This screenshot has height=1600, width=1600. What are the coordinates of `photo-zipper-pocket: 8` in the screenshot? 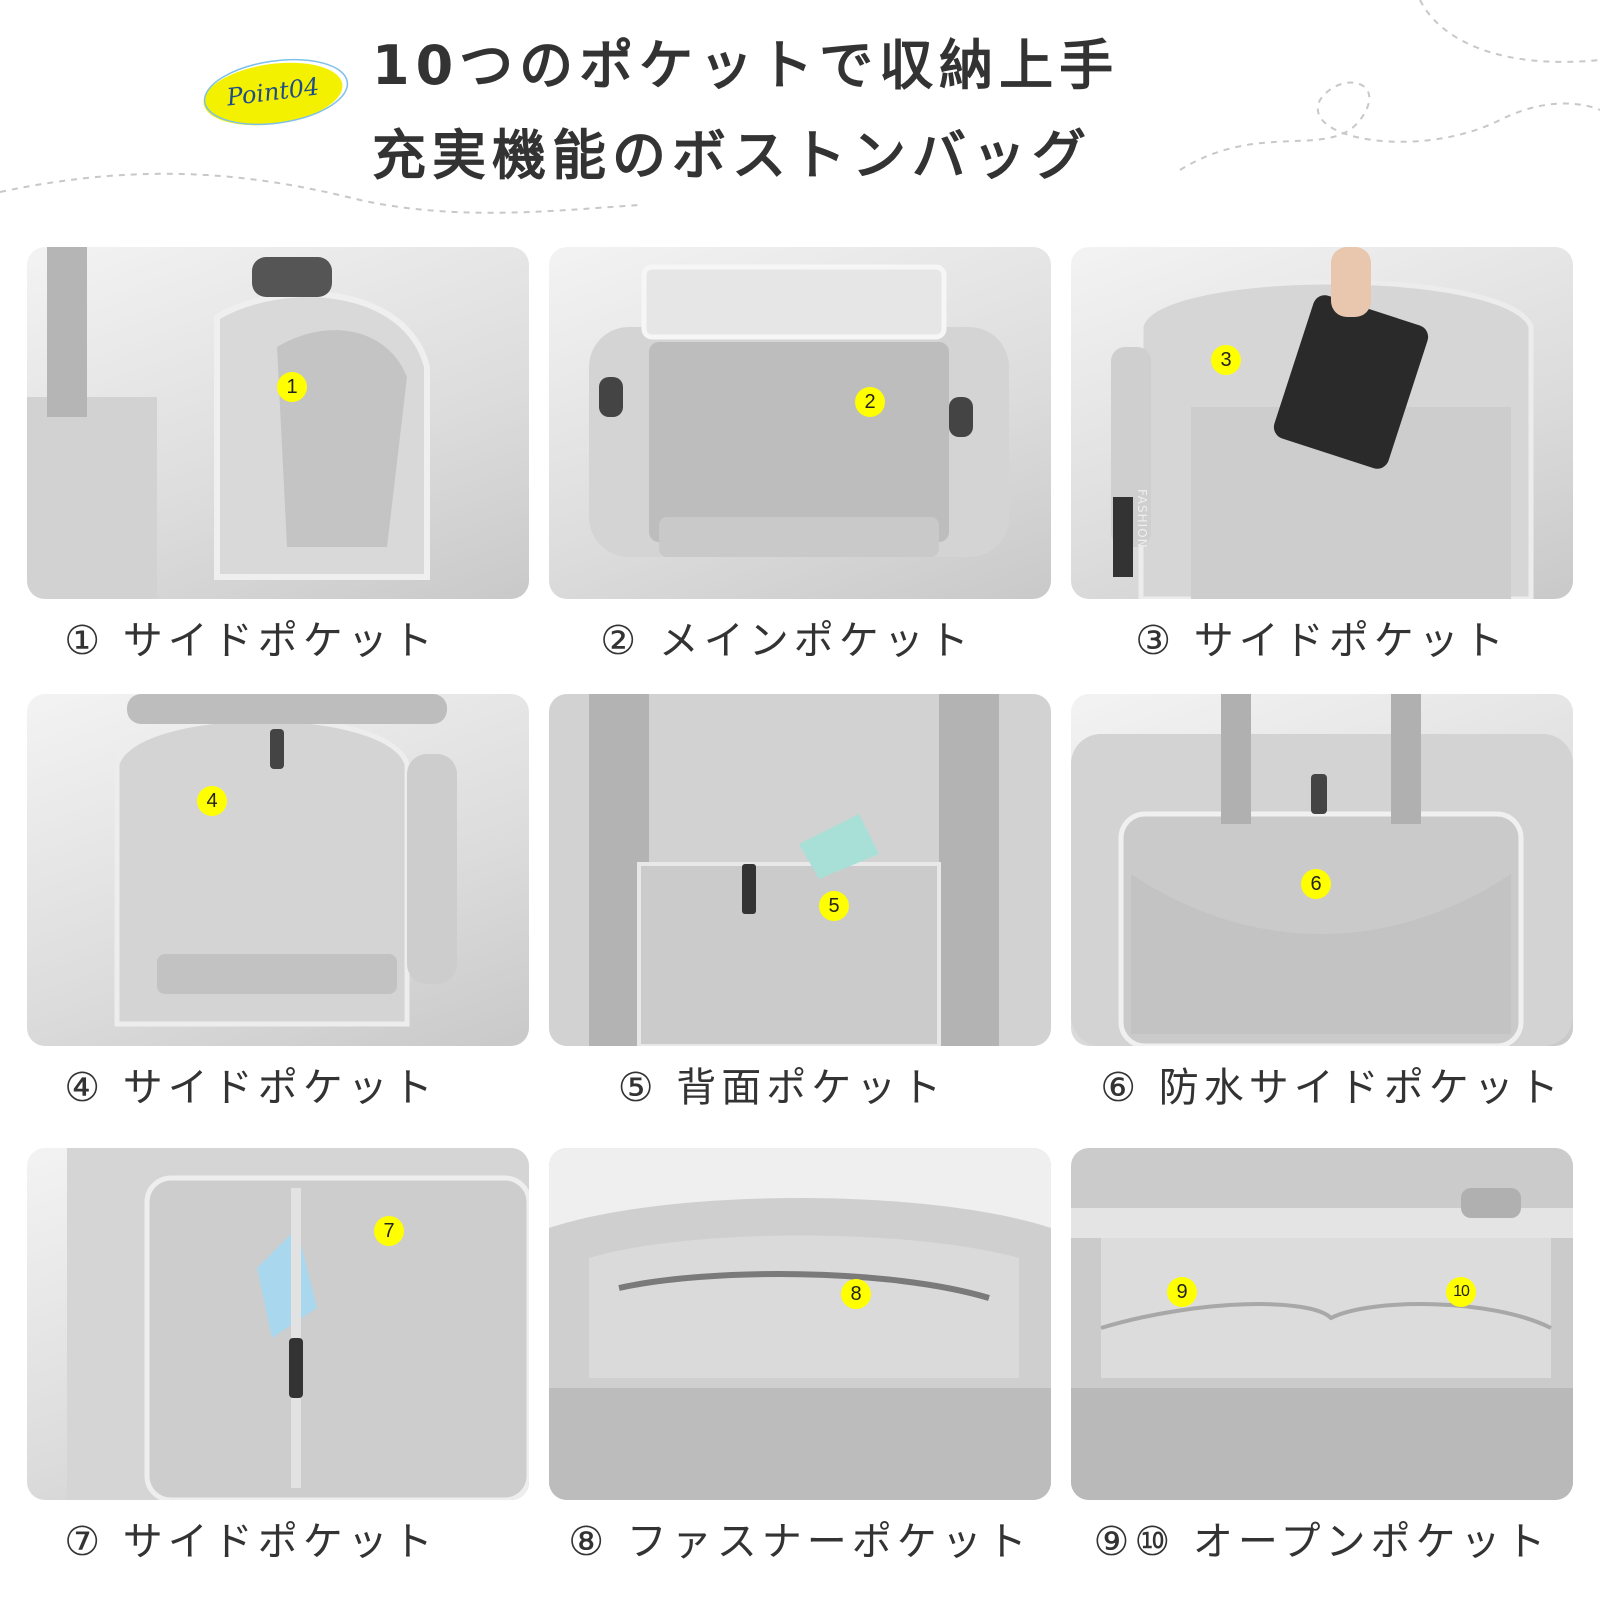 It's located at (800, 1324).